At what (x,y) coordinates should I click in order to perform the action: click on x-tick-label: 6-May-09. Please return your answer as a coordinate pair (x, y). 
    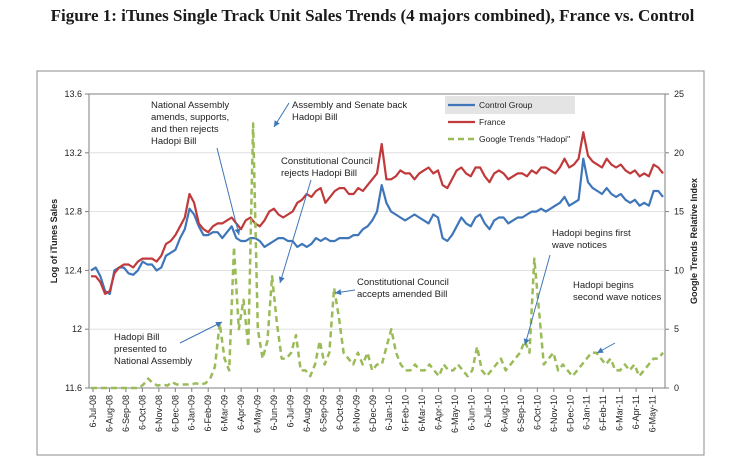
    Looking at the image, I should click on (258, 414).